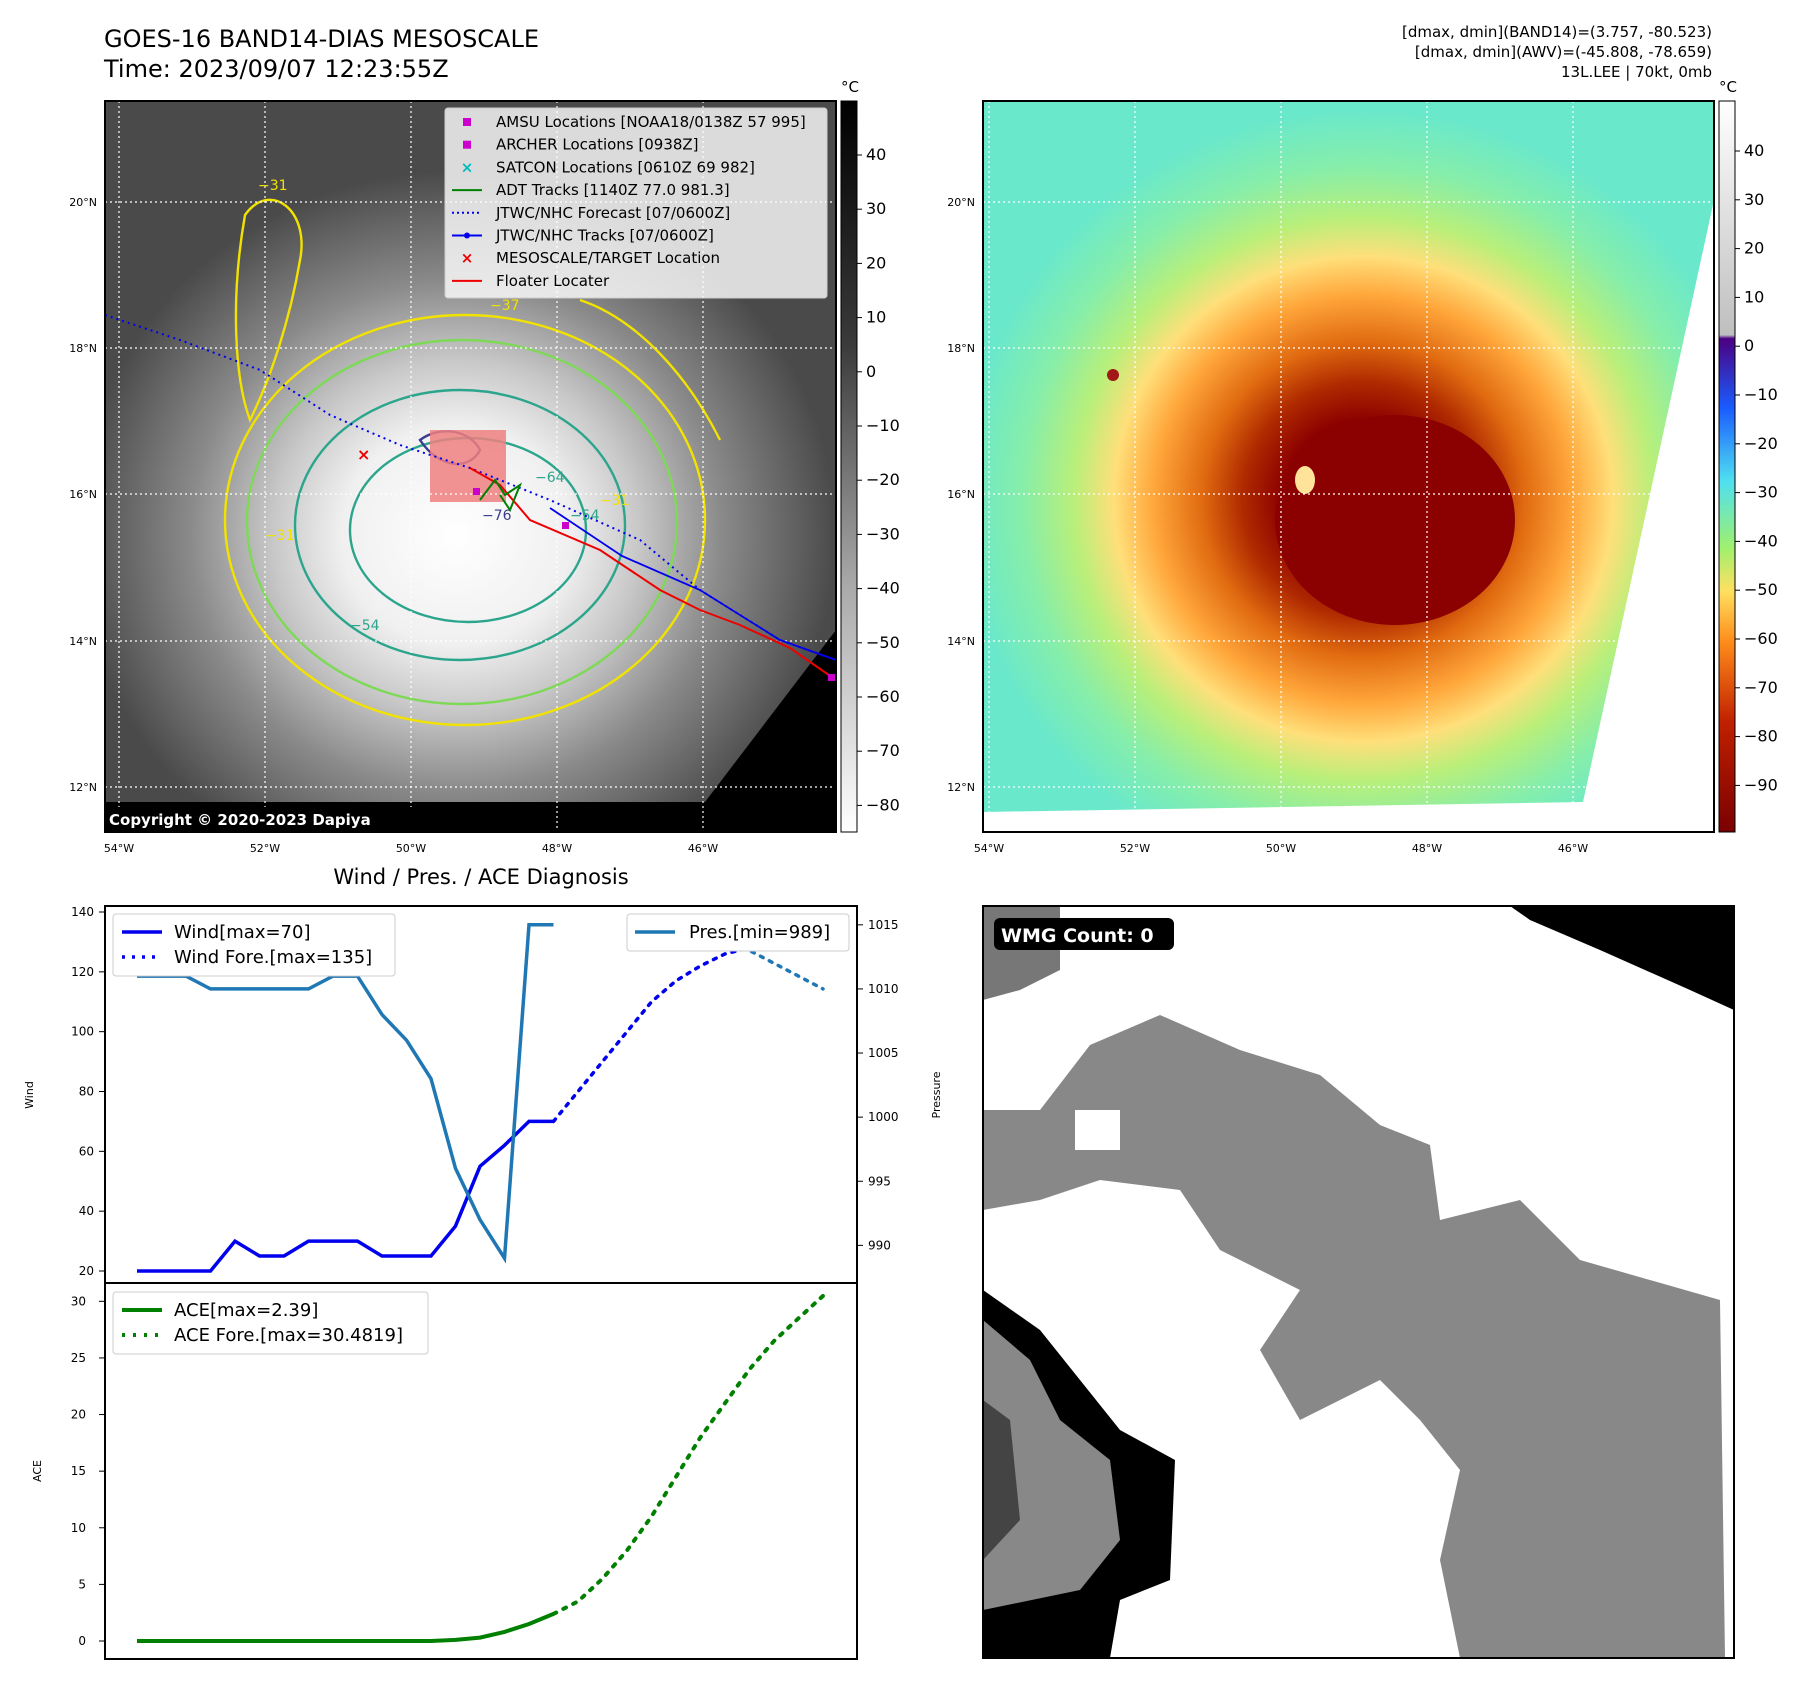  I want to click on legend-item: Floater Locater, so click(531, 281).